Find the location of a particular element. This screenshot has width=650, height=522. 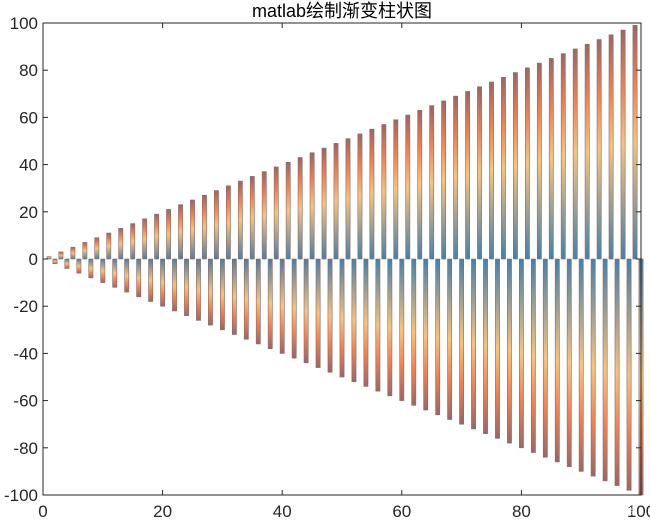

x-tick-label: 60 is located at coordinates (401, 511).